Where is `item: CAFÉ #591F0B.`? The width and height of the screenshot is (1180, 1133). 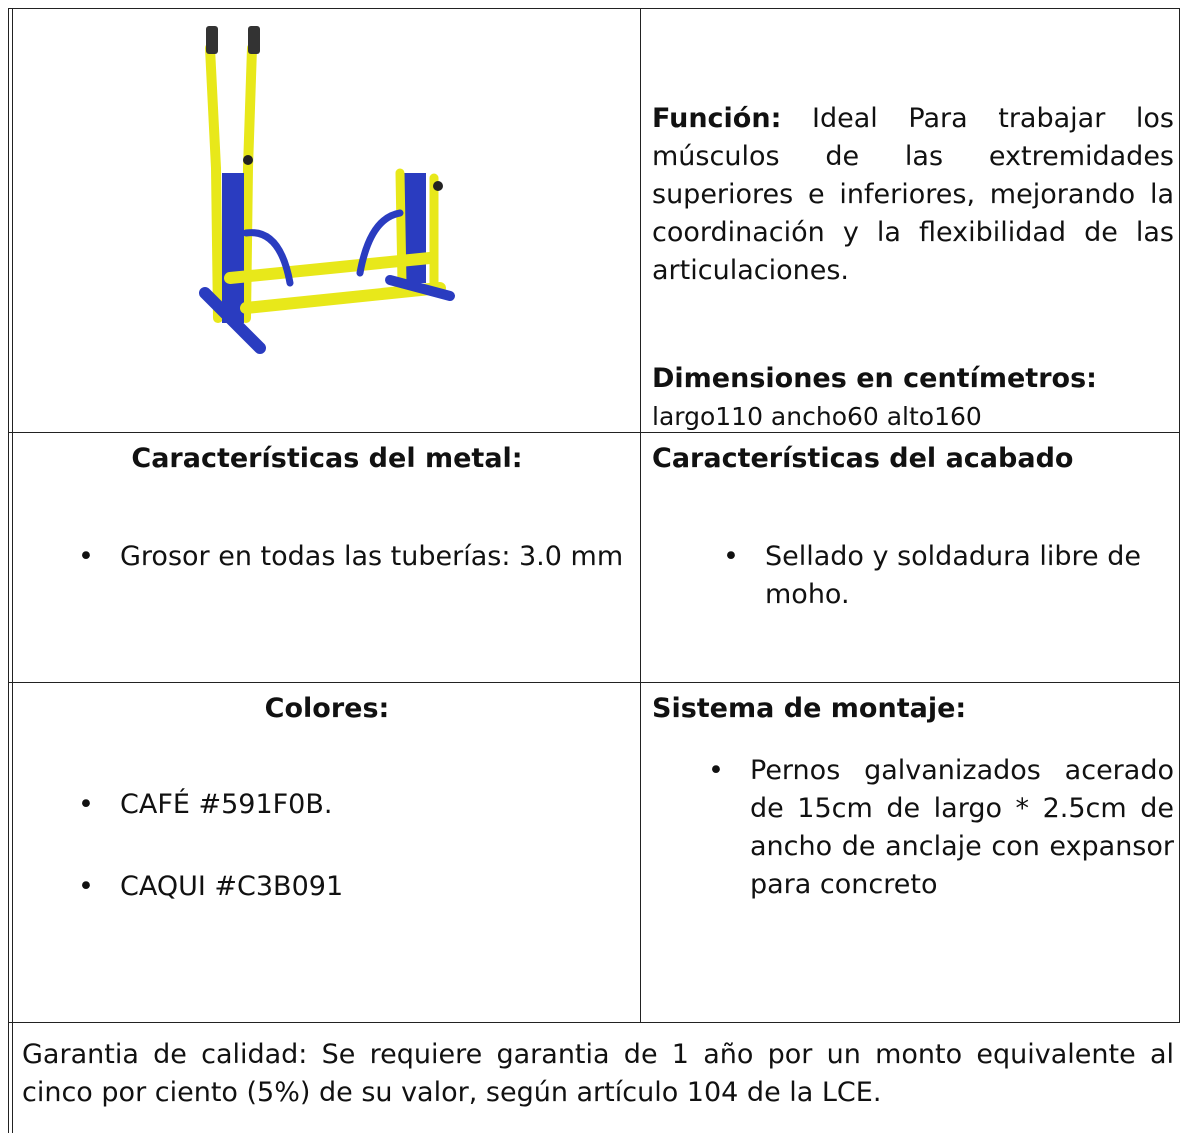
item: CAFÉ #591F0B. is located at coordinates (351, 805).